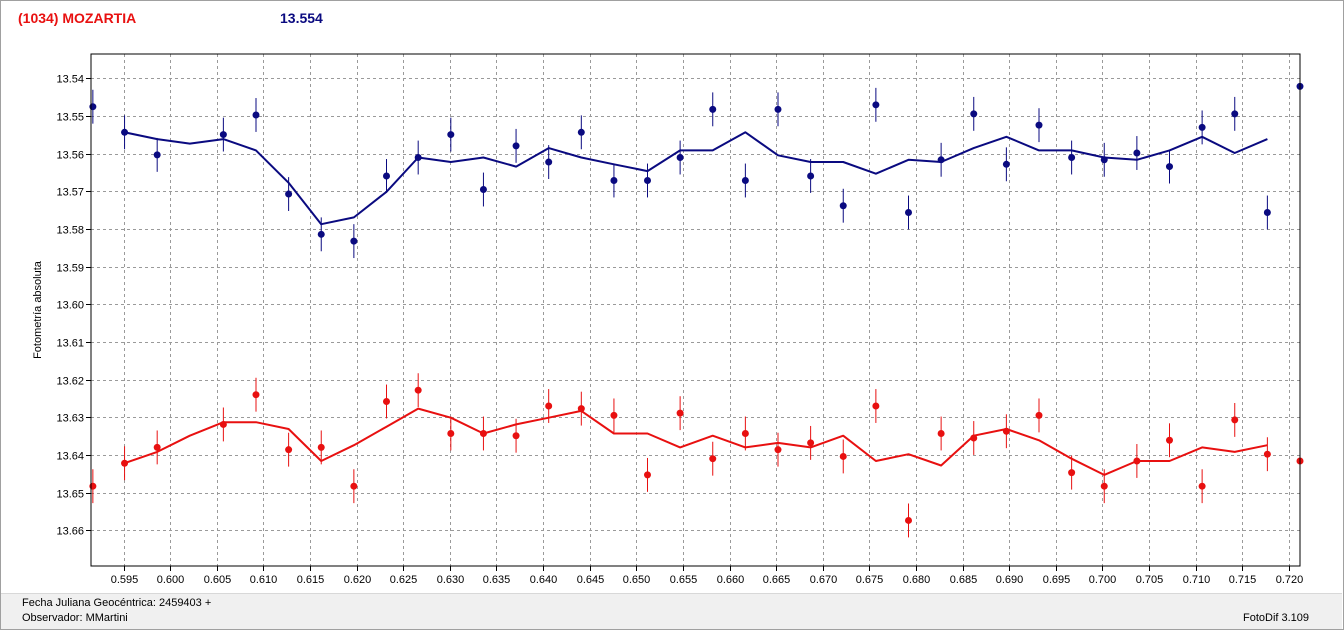 This screenshot has width=1344, height=630. What do you see at coordinates (70, 269) in the screenshot?
I see `y-tick-label: 13.59` at bounding box center [70, 269].